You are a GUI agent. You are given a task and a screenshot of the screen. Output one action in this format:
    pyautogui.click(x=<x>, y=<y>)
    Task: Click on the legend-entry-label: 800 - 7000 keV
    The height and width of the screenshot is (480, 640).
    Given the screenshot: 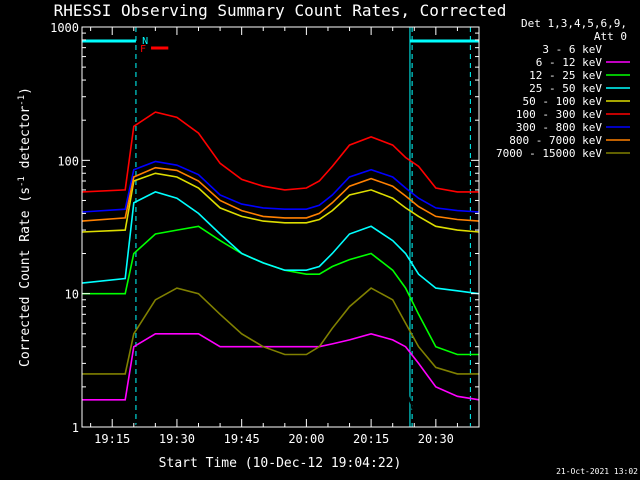 What is the action you would take?
    pyautogui.click(x=555, y=140)
    